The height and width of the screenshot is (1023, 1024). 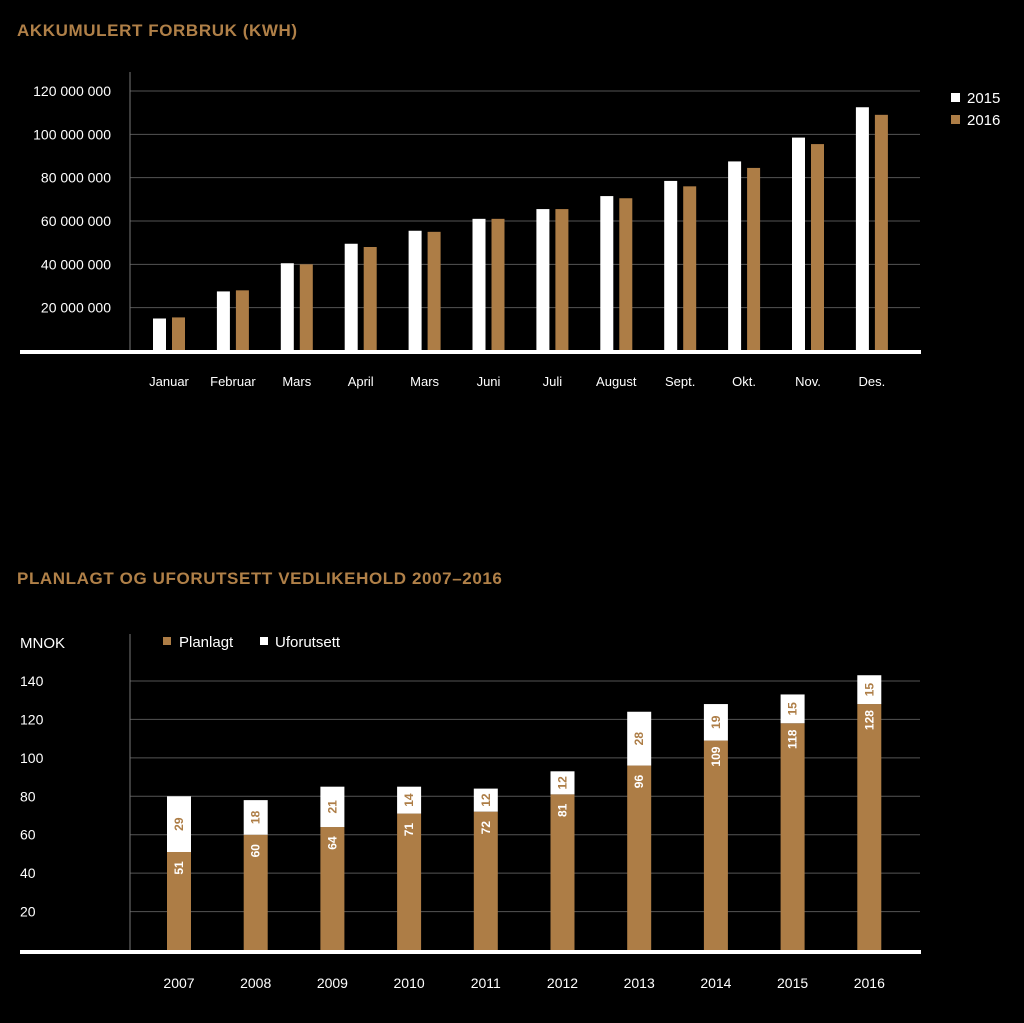 What do you see at coordinates (76, 264) in the screenshot?
I see `chart1-y-tick-label: 40 000 000` at bounding box center [76, 264].